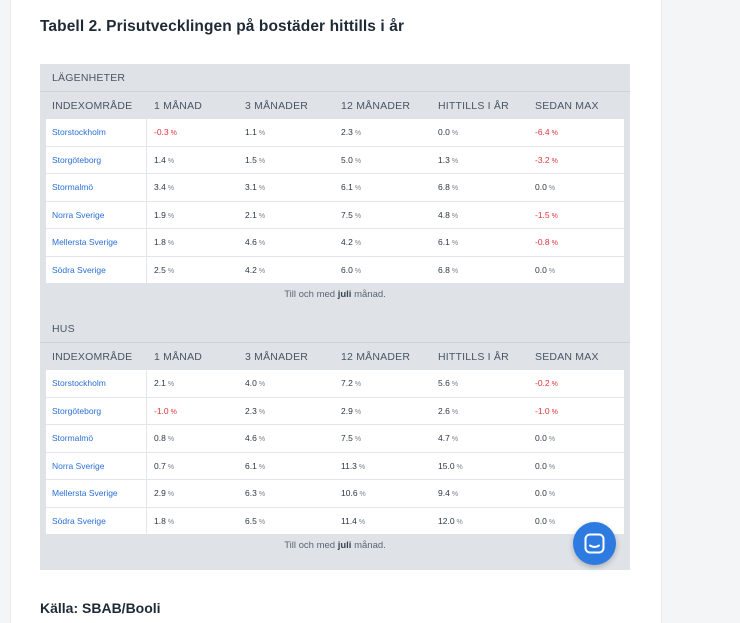 The image size is (740, 623). Describe the element at coordinates (89, 78) in the screenshot. I see `section-label: LÄGENHETER` at that location.